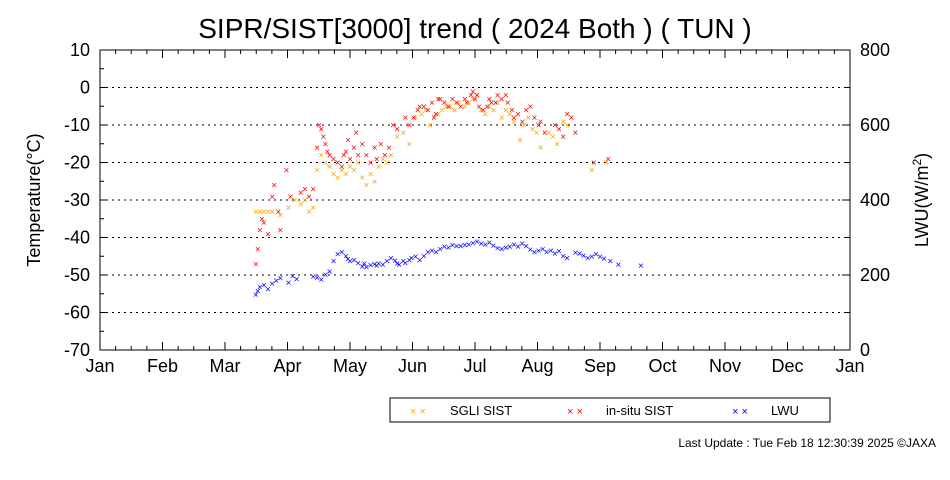 This screenshot has height=480, width=950. I want to click on x-tick-label: Aug, so click(537, 366).